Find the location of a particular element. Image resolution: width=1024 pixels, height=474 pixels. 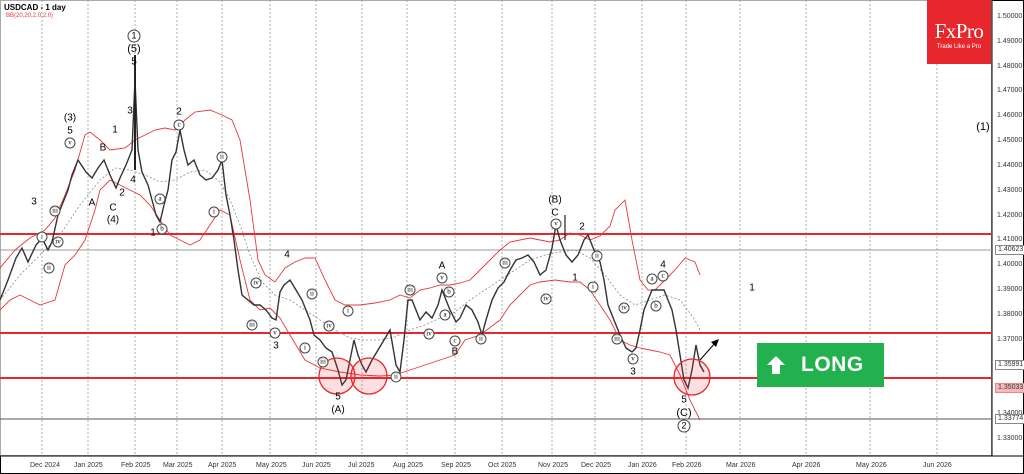

price-tag-support: 1.35033 is located at coordinates (1009, 388).